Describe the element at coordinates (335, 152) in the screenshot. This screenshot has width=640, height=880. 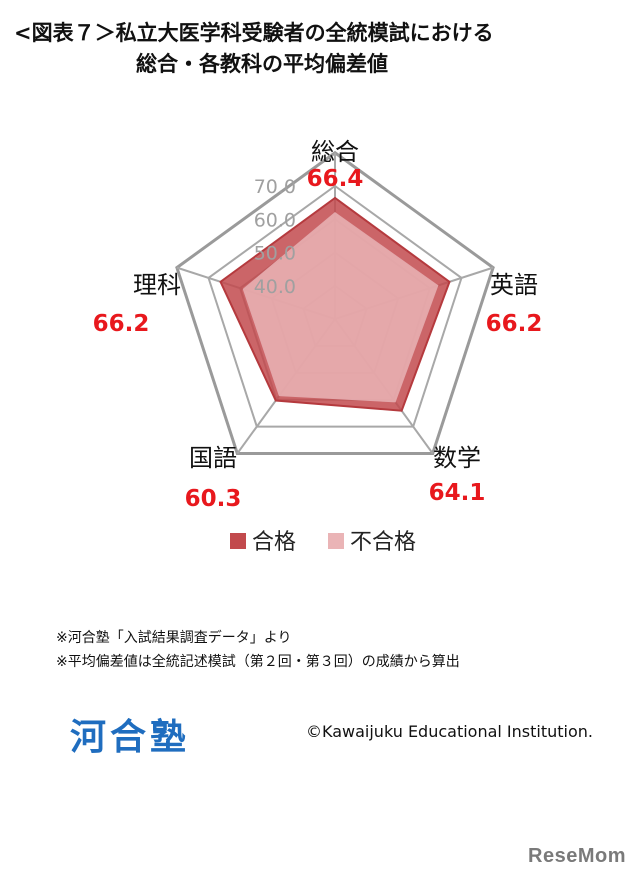
I see `category-label: 総合` at that location.